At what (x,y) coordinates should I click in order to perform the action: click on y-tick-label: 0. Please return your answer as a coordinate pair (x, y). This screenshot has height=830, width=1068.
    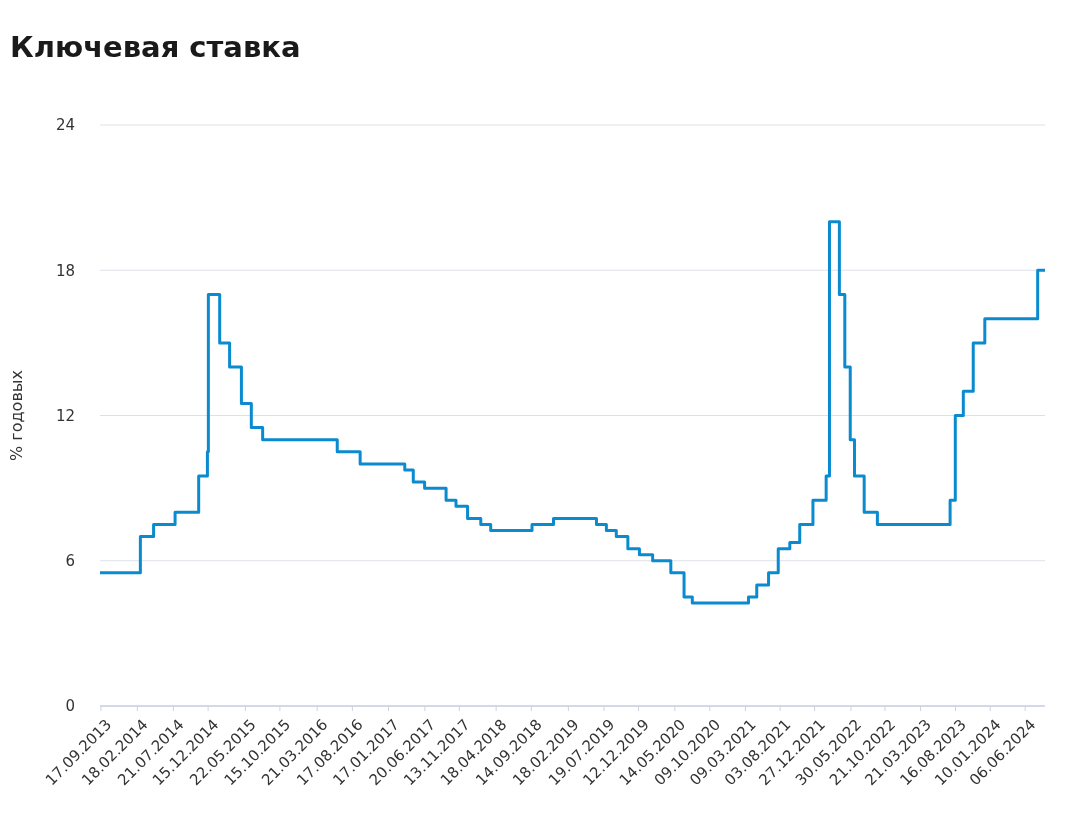
    Looking at the image, I should click on (70, 706).